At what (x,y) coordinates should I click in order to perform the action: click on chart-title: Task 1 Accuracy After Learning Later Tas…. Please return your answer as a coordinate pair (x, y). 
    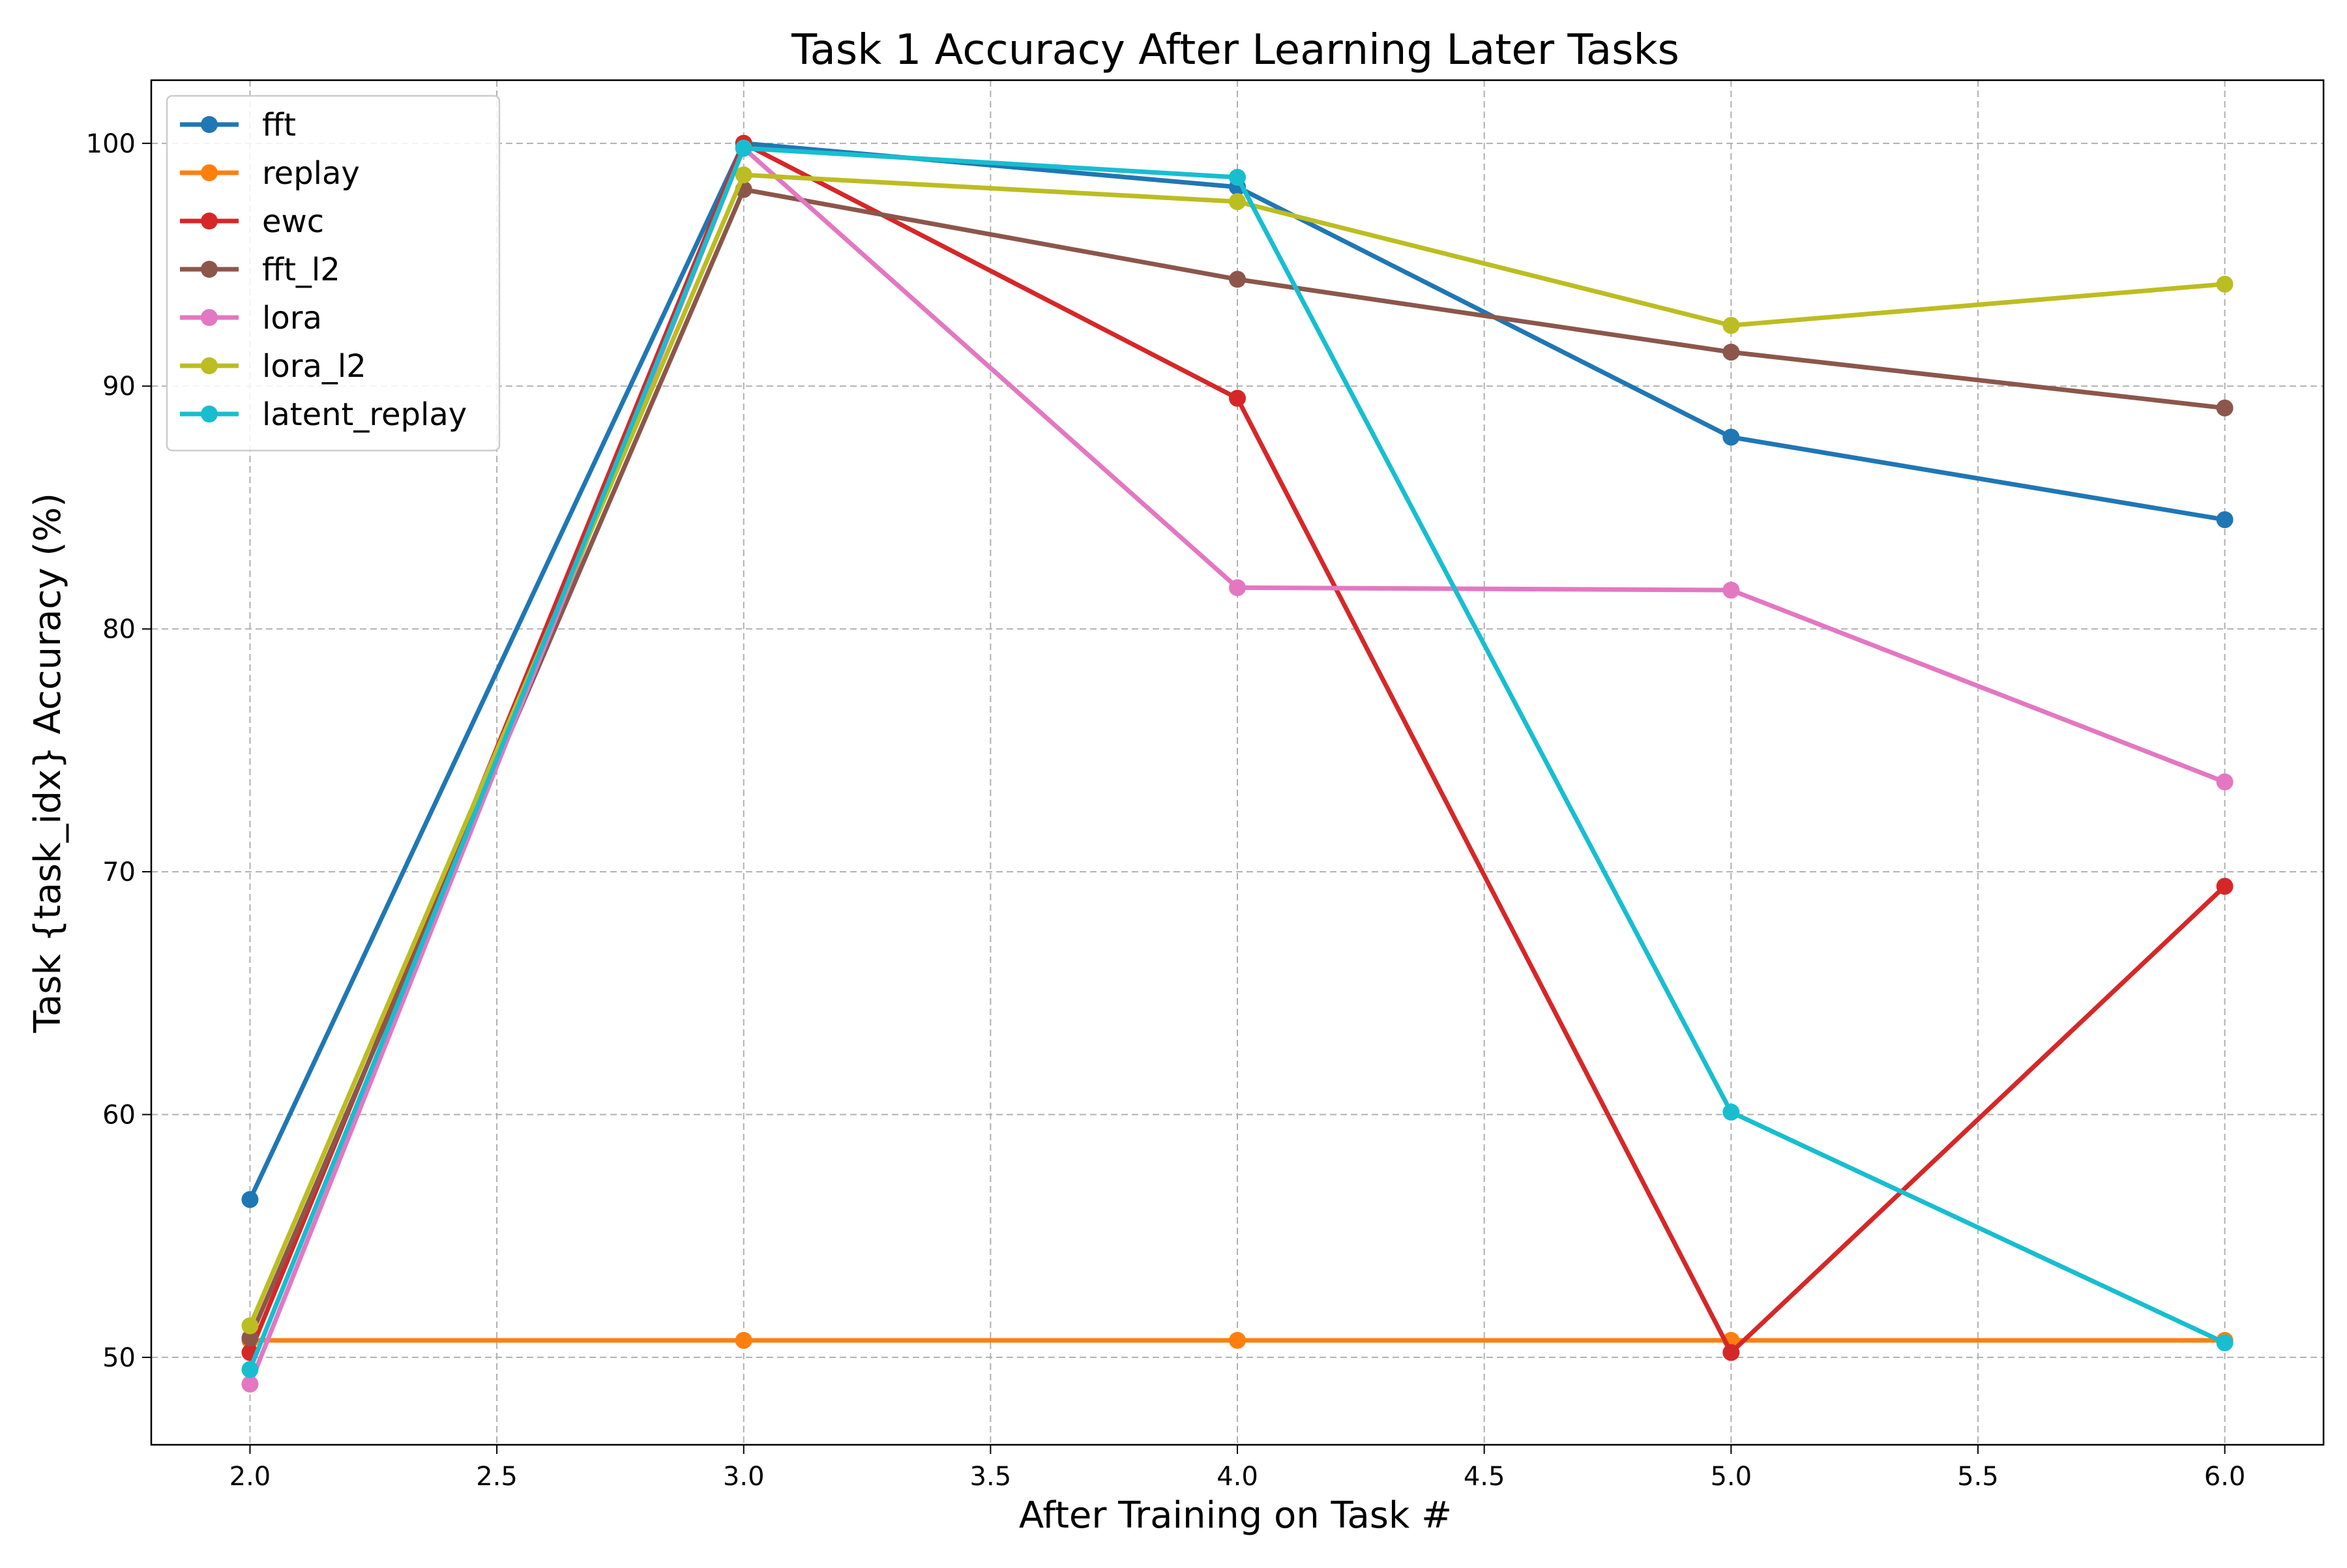
    Looking at the image, I should click on (1235, 50).